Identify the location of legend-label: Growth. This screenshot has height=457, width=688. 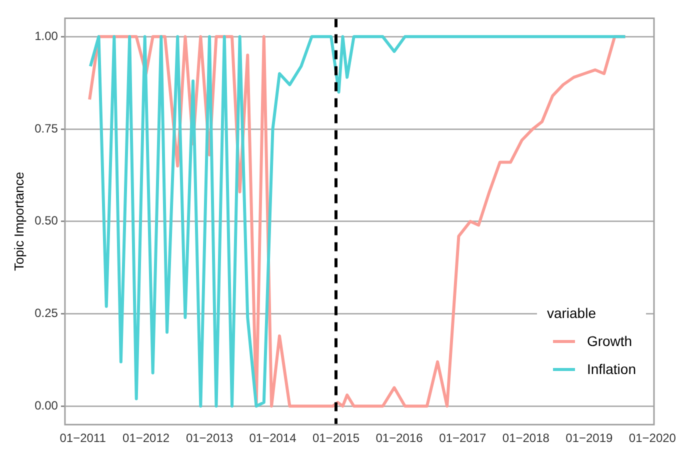
(609, 341).